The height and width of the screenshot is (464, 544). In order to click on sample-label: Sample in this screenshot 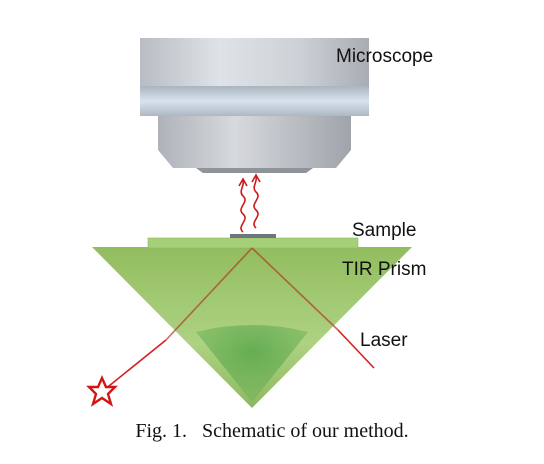, I will do `click(384, 230)`.